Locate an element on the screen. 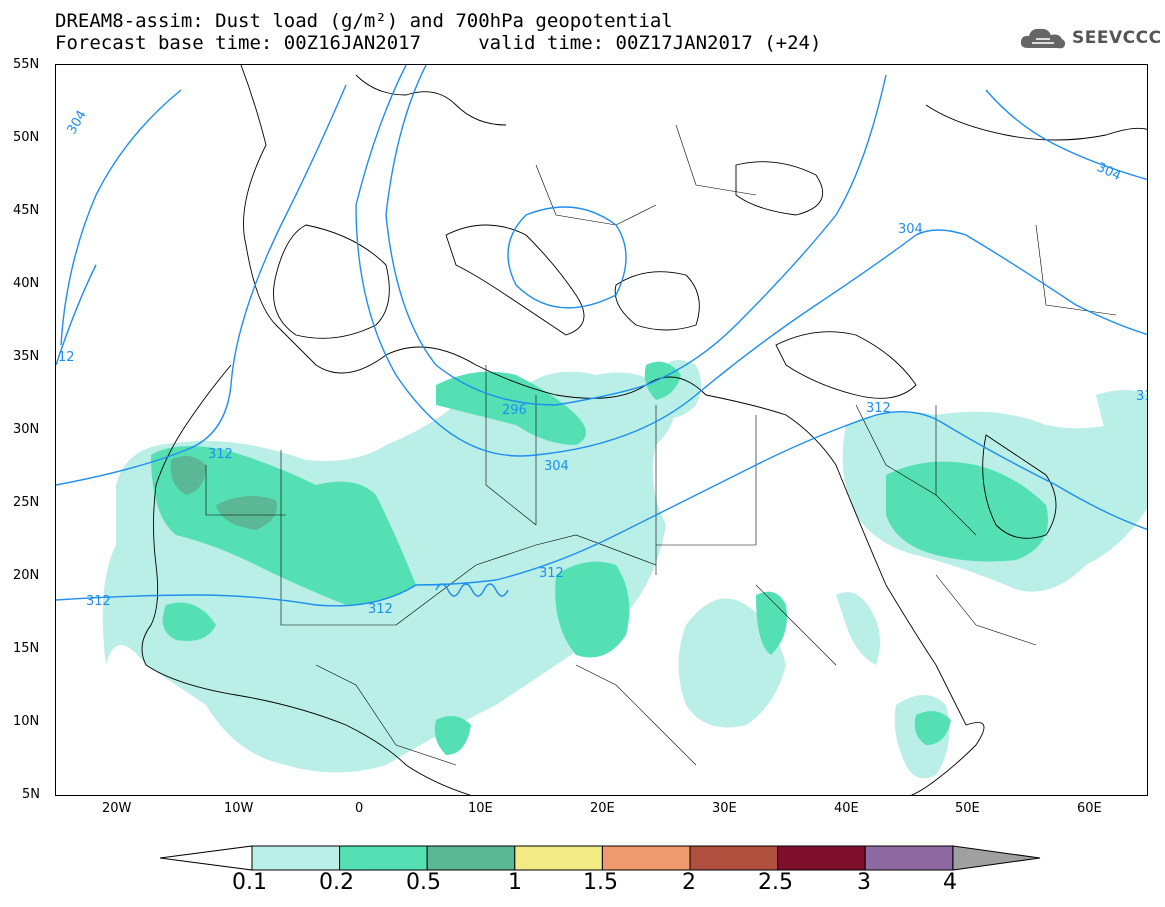  lat-tick-label: 10N is located at coordinates (26, 721).